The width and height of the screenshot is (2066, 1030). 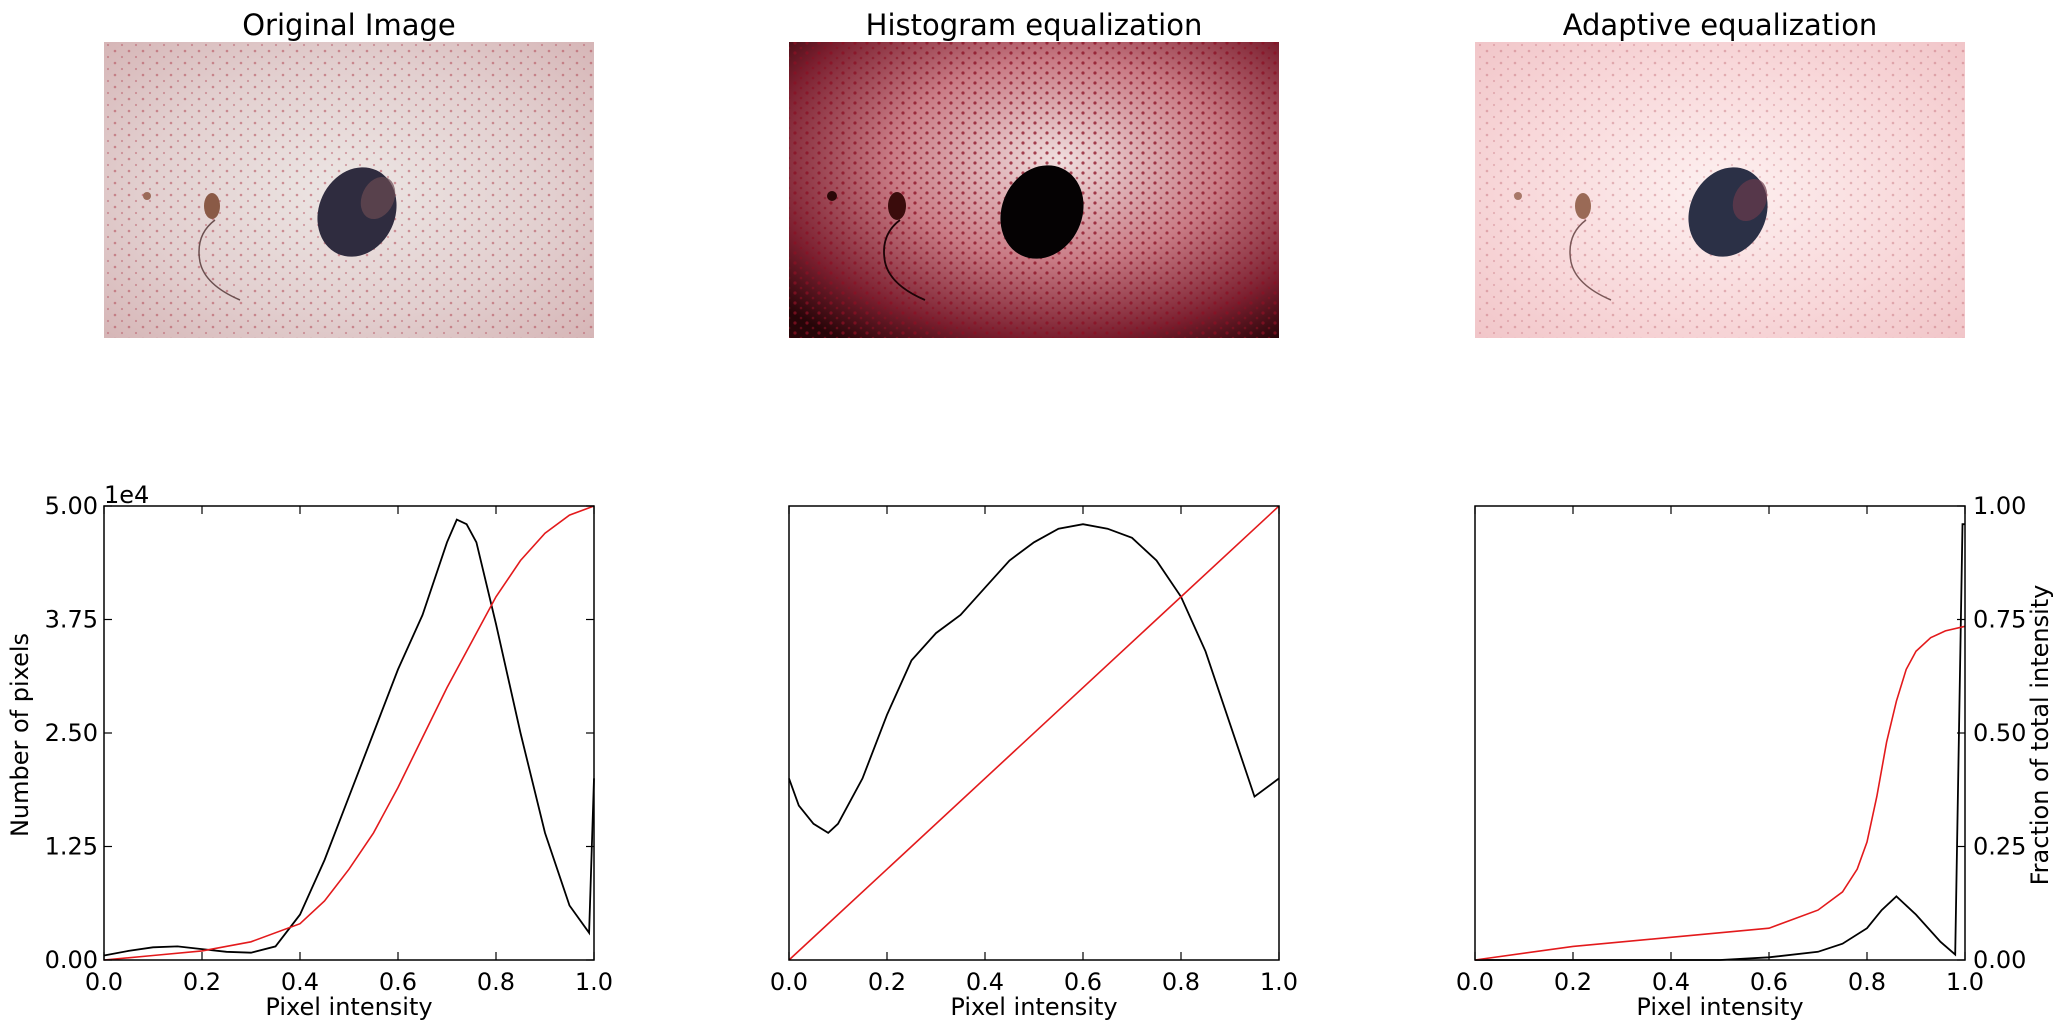 What do you see at coordinates (20, 735) in the screenshot?
I see `y-axis-label-original: Number of pixels` at bounding box center [20, 735].